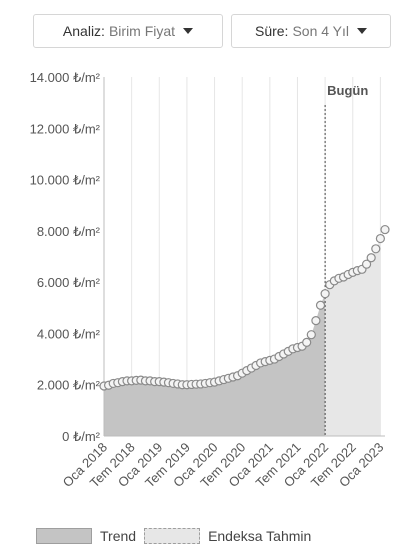 Image resolution: width=419 pixels, height=552 pixels. What do you see at coordinates (65, 180) in the screenshot?
I see `y-tick-label: 10.000 ₺/m²` at bounding box center [65, 180].